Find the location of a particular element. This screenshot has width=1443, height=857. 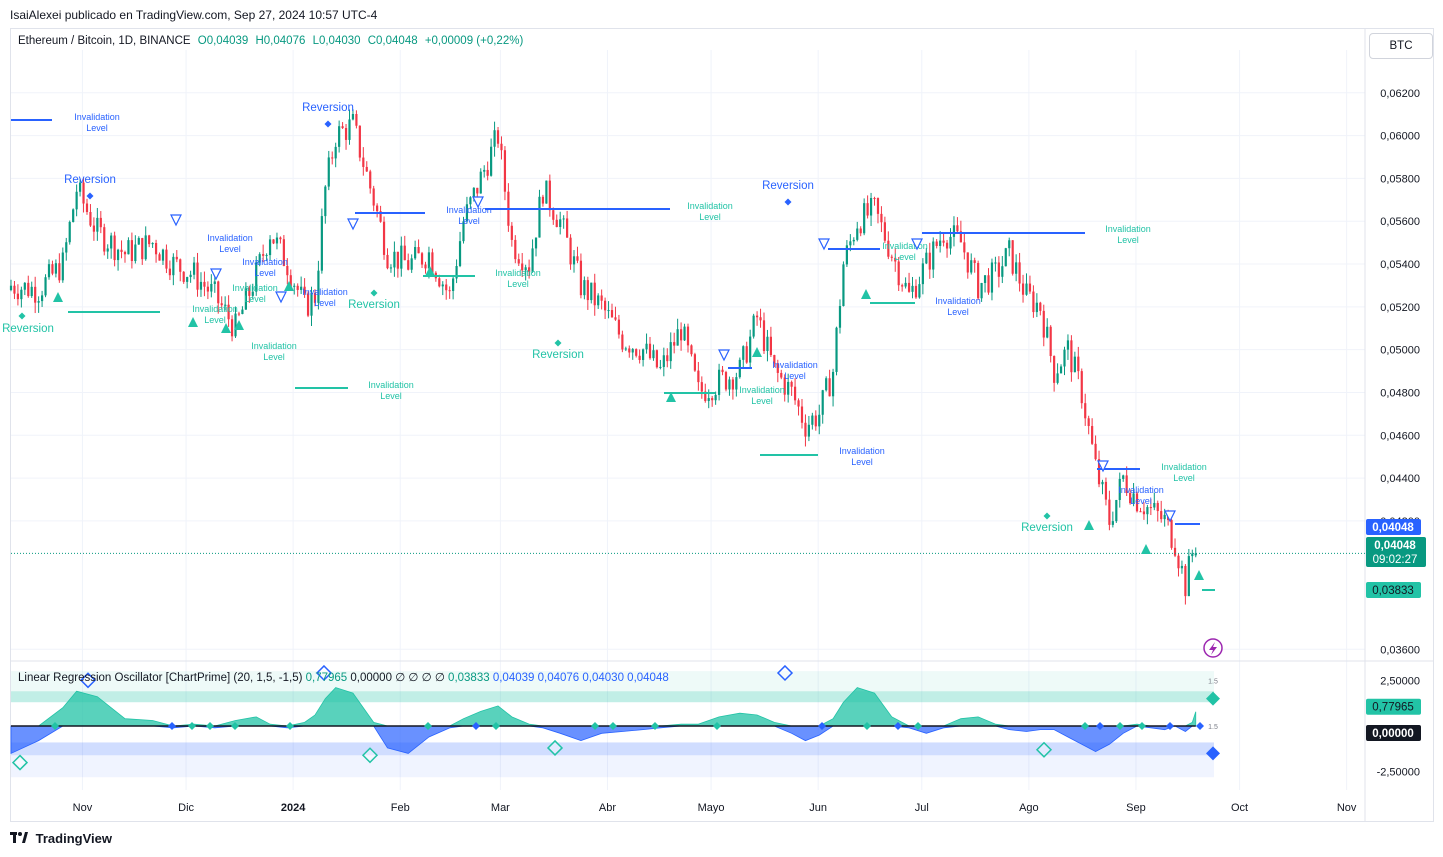

osc-value-7: 0,04048 is located at coordinates (648, 678).